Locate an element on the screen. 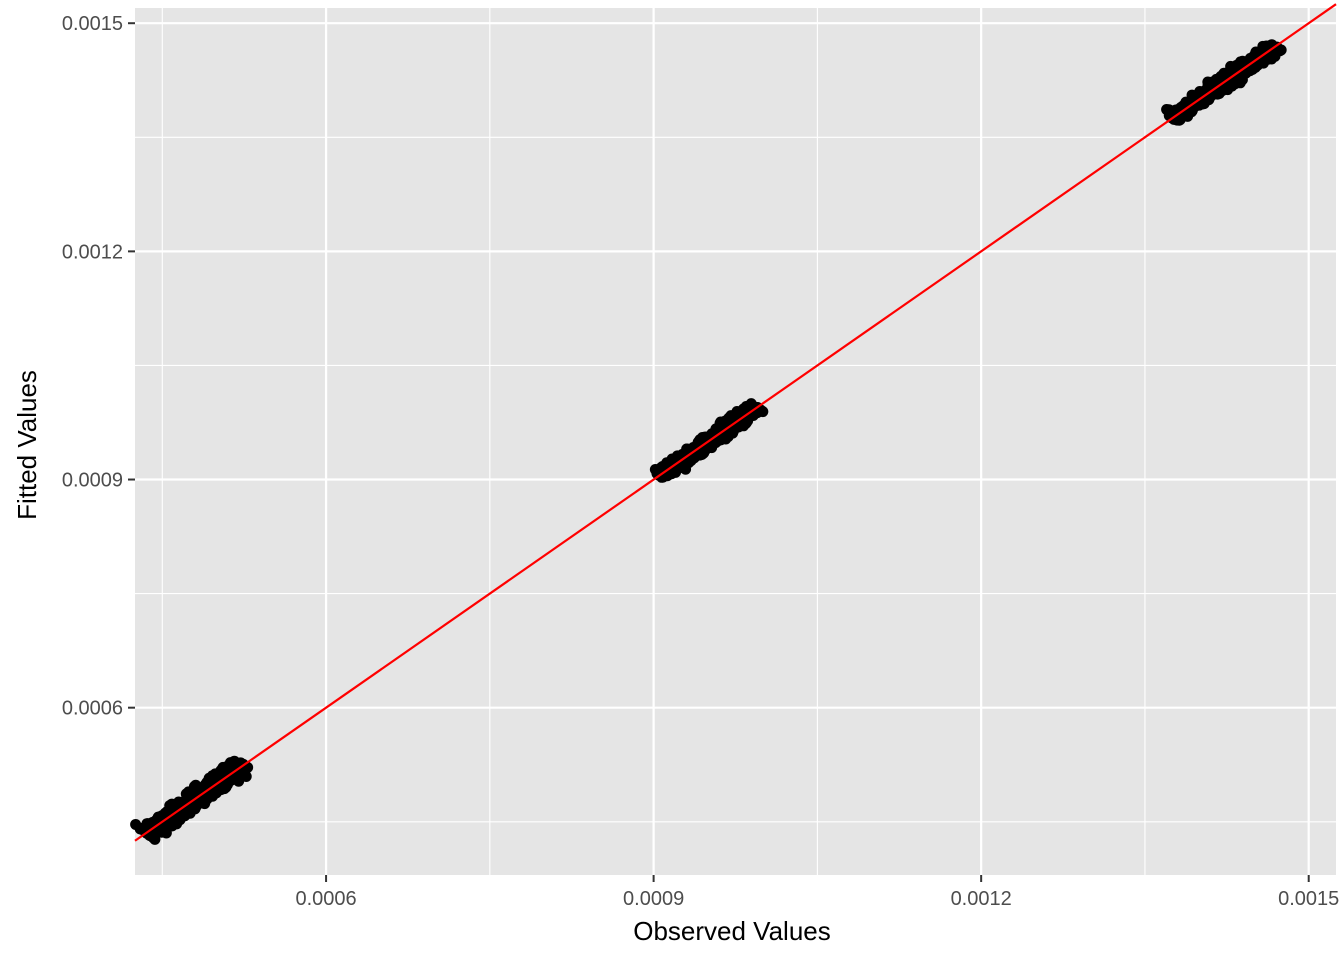 This screenshot has height=960, width=1344. y-tick-label: 0.0006 is located at coordinates (92, 709).